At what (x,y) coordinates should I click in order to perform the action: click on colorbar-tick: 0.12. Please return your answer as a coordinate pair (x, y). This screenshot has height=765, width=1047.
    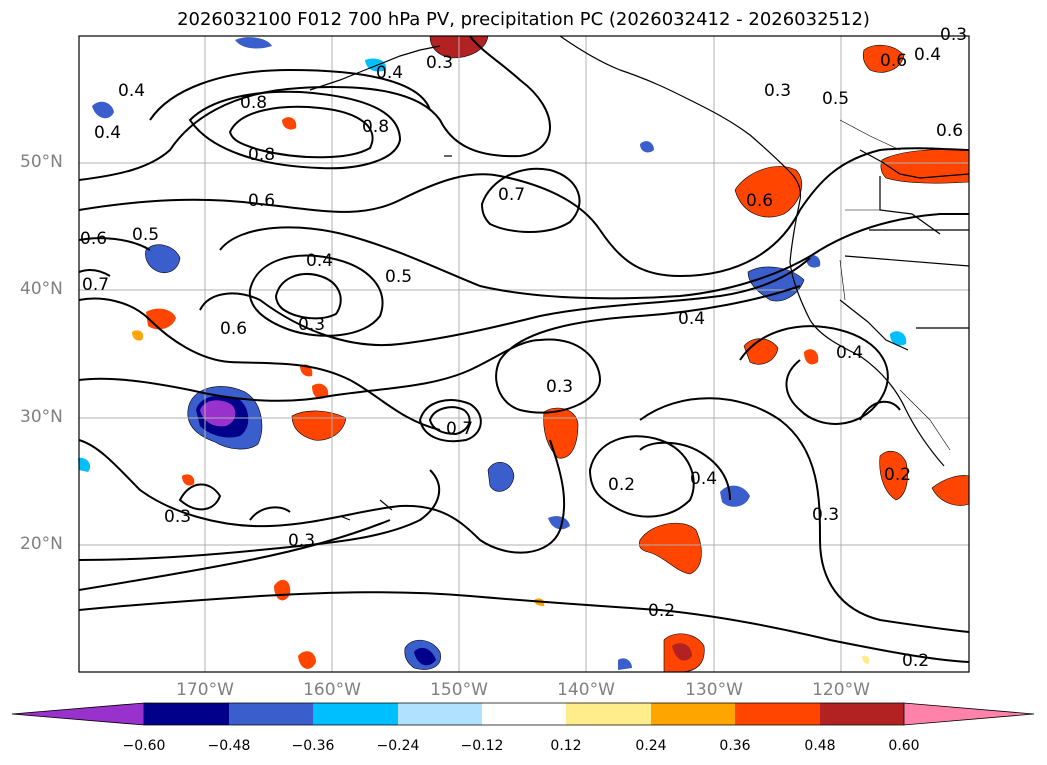
    Looking at the image, I should click on (566, 746).